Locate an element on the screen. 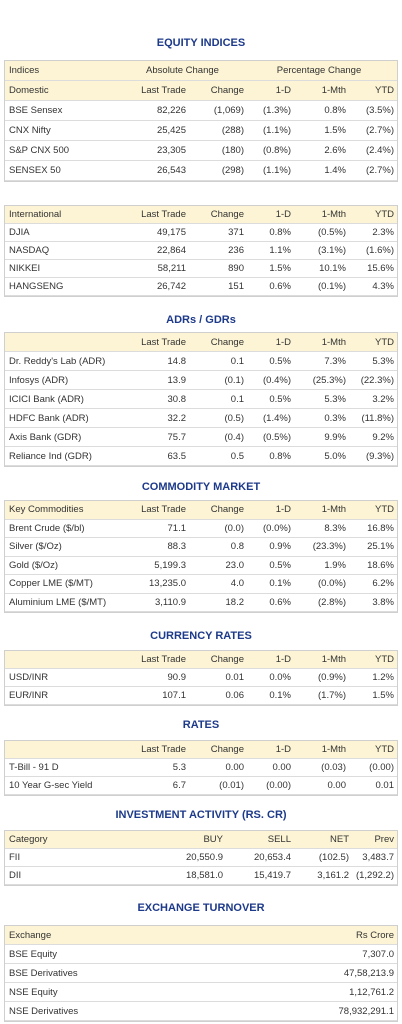 The image size is (402, 1024). table-cell: 151 is located at coordinates (236, 286).